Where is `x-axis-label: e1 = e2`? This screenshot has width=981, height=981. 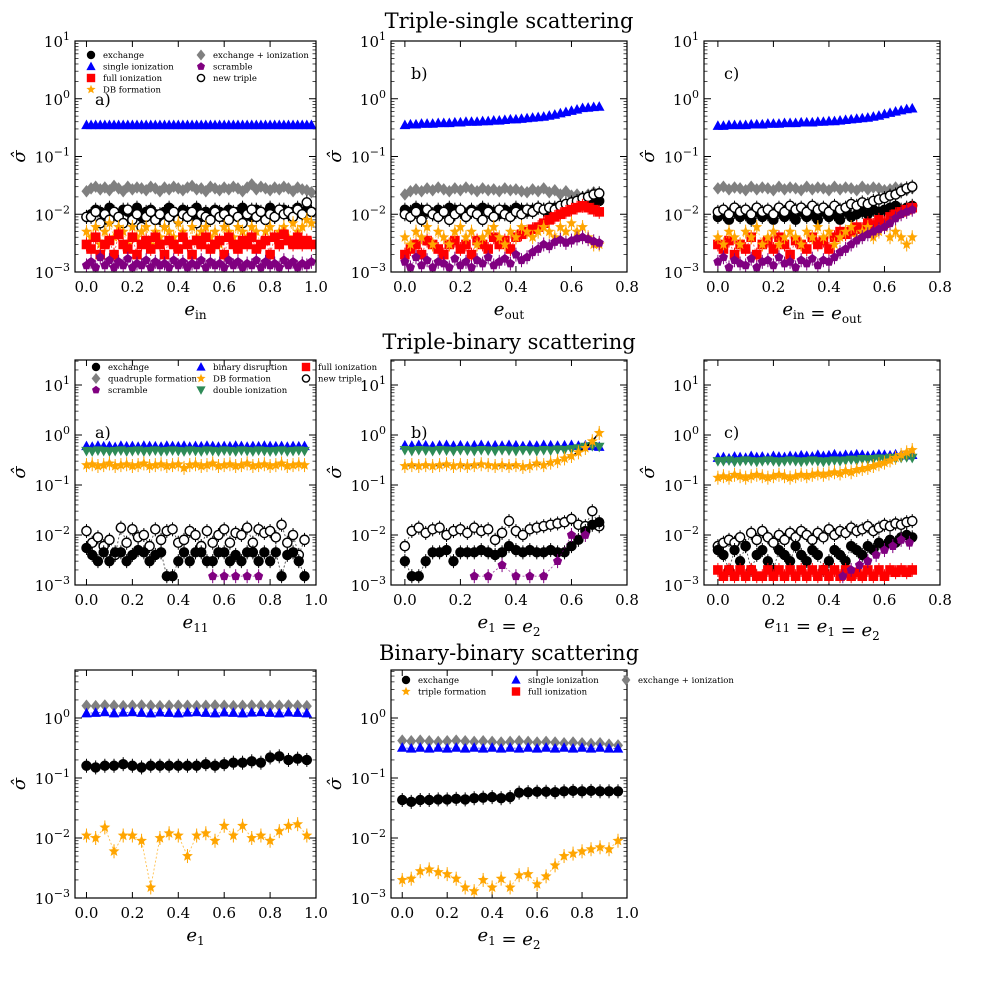 x-axis-label: e1 = e2 is located at coordinates (508, 625).